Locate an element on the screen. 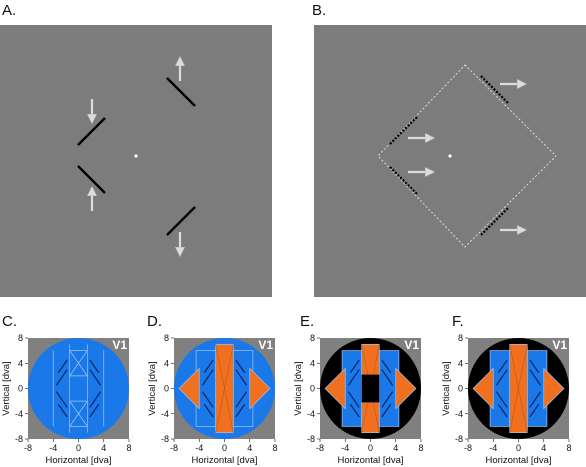 Image resolution: width=586 pixels, height=467 pixels. panel-label-f: F. is located at coordinates (458, 321).